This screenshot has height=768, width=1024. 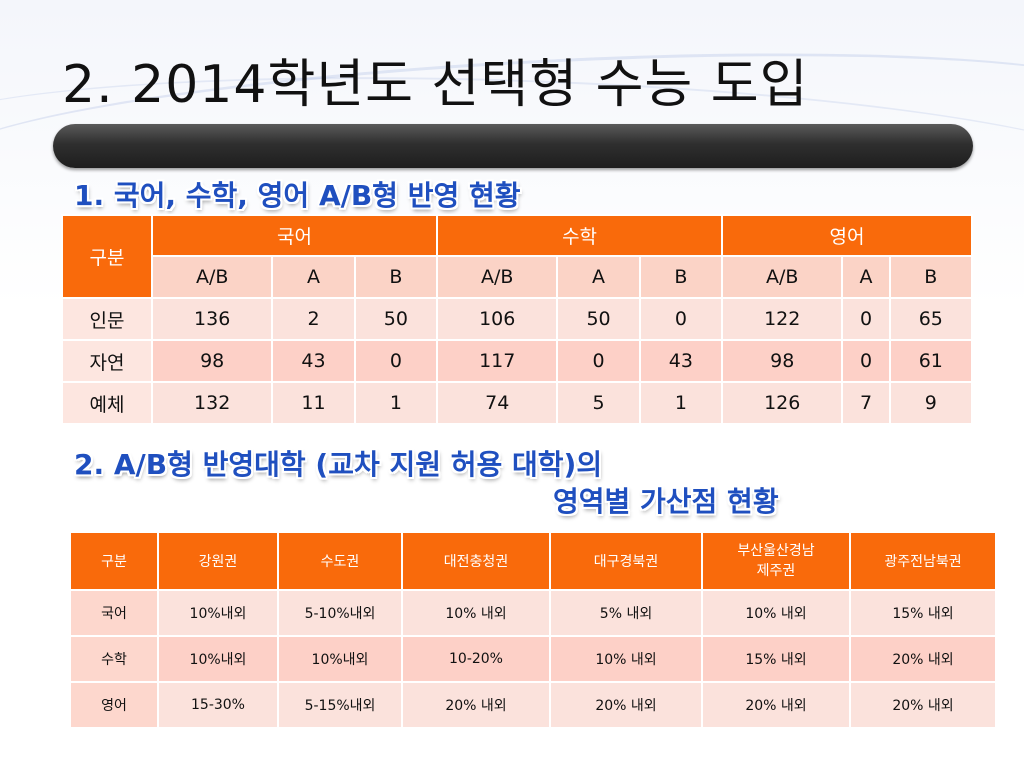 I want to click on table-header-row: 구분 국어 수학 영어, so click(x=517, y=256).